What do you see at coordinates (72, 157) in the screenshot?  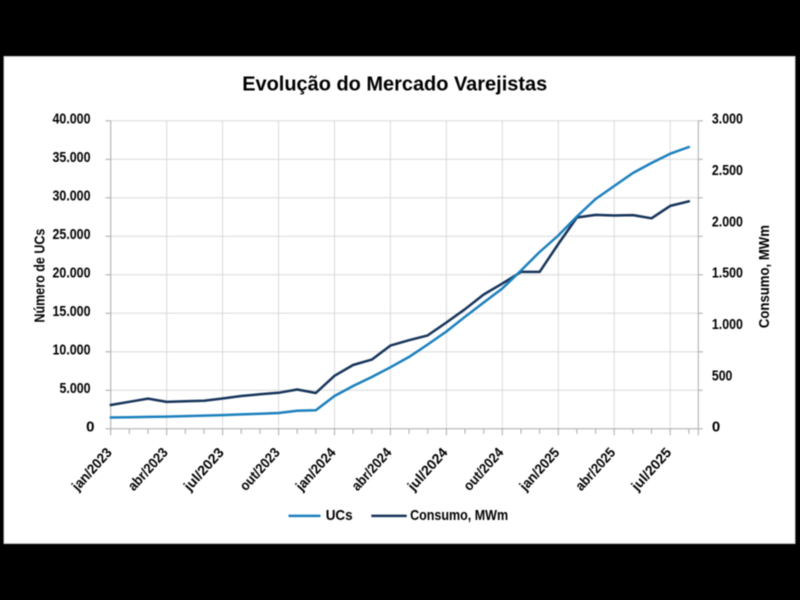 I see `svg-text: 35.000` at bounding box center [72, 157].